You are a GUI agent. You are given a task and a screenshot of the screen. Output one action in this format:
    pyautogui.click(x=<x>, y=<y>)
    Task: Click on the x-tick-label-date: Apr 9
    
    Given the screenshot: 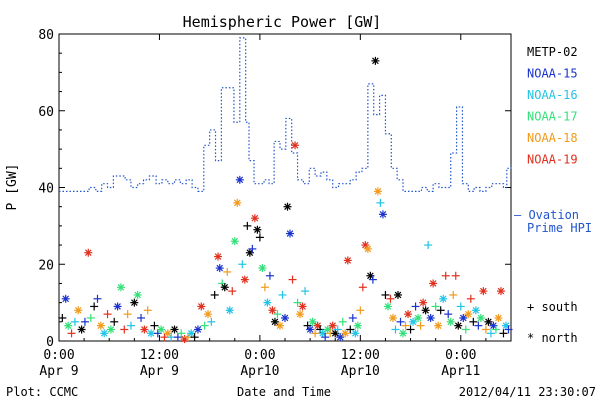 What is the action you would take?
    pyautogui.click(x=159, y=371)
    